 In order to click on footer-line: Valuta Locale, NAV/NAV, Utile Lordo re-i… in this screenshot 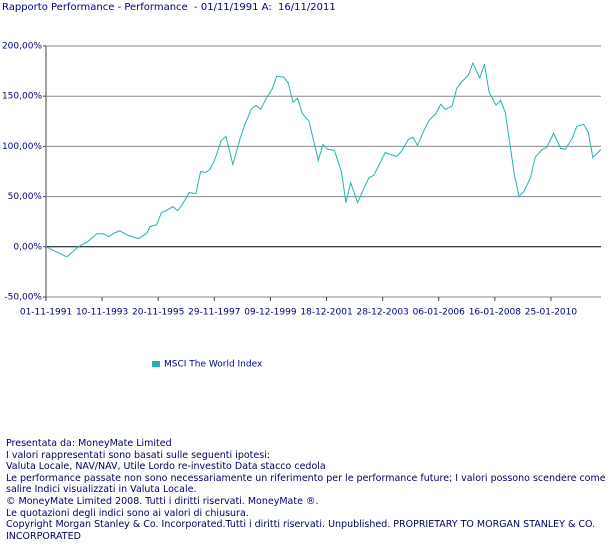, I will do `click(166, 467)`.